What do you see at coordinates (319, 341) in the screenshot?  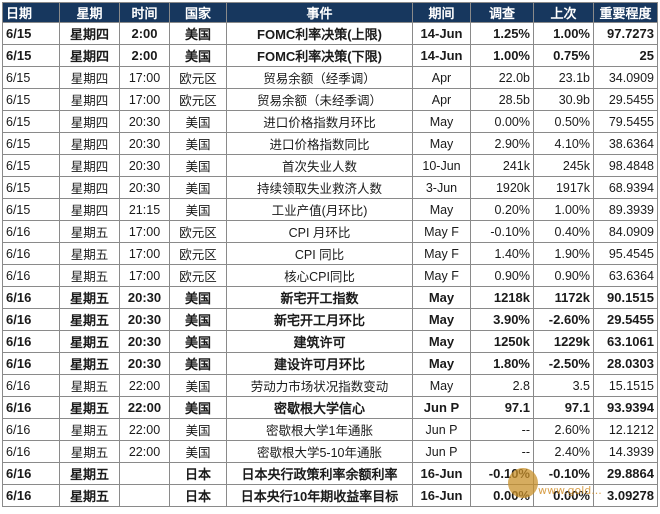 I see `cell-event: 建筑许可` at bounding box center [319, 341].